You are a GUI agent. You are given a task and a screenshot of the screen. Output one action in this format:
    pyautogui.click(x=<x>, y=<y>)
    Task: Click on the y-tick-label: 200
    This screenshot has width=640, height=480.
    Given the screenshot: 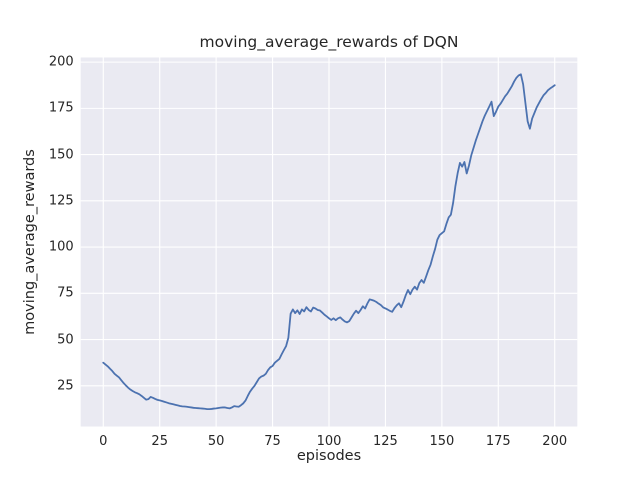 What is the action you would take?
    pyautogui.click(x=61, y=62)
    